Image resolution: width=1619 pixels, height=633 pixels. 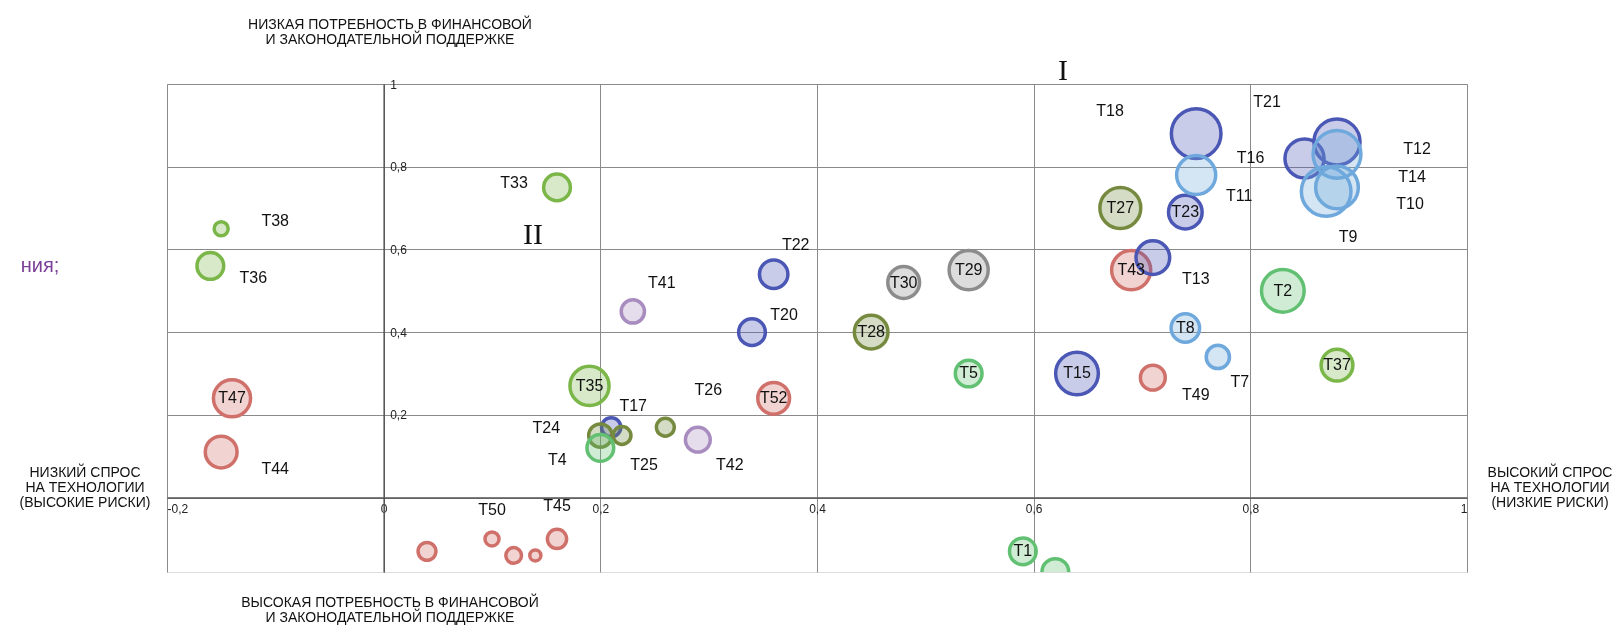 What do you see at coordinates (1410, 203) in the screenshot?
I see `annotation: T10` at bounding box center [1410, 203].